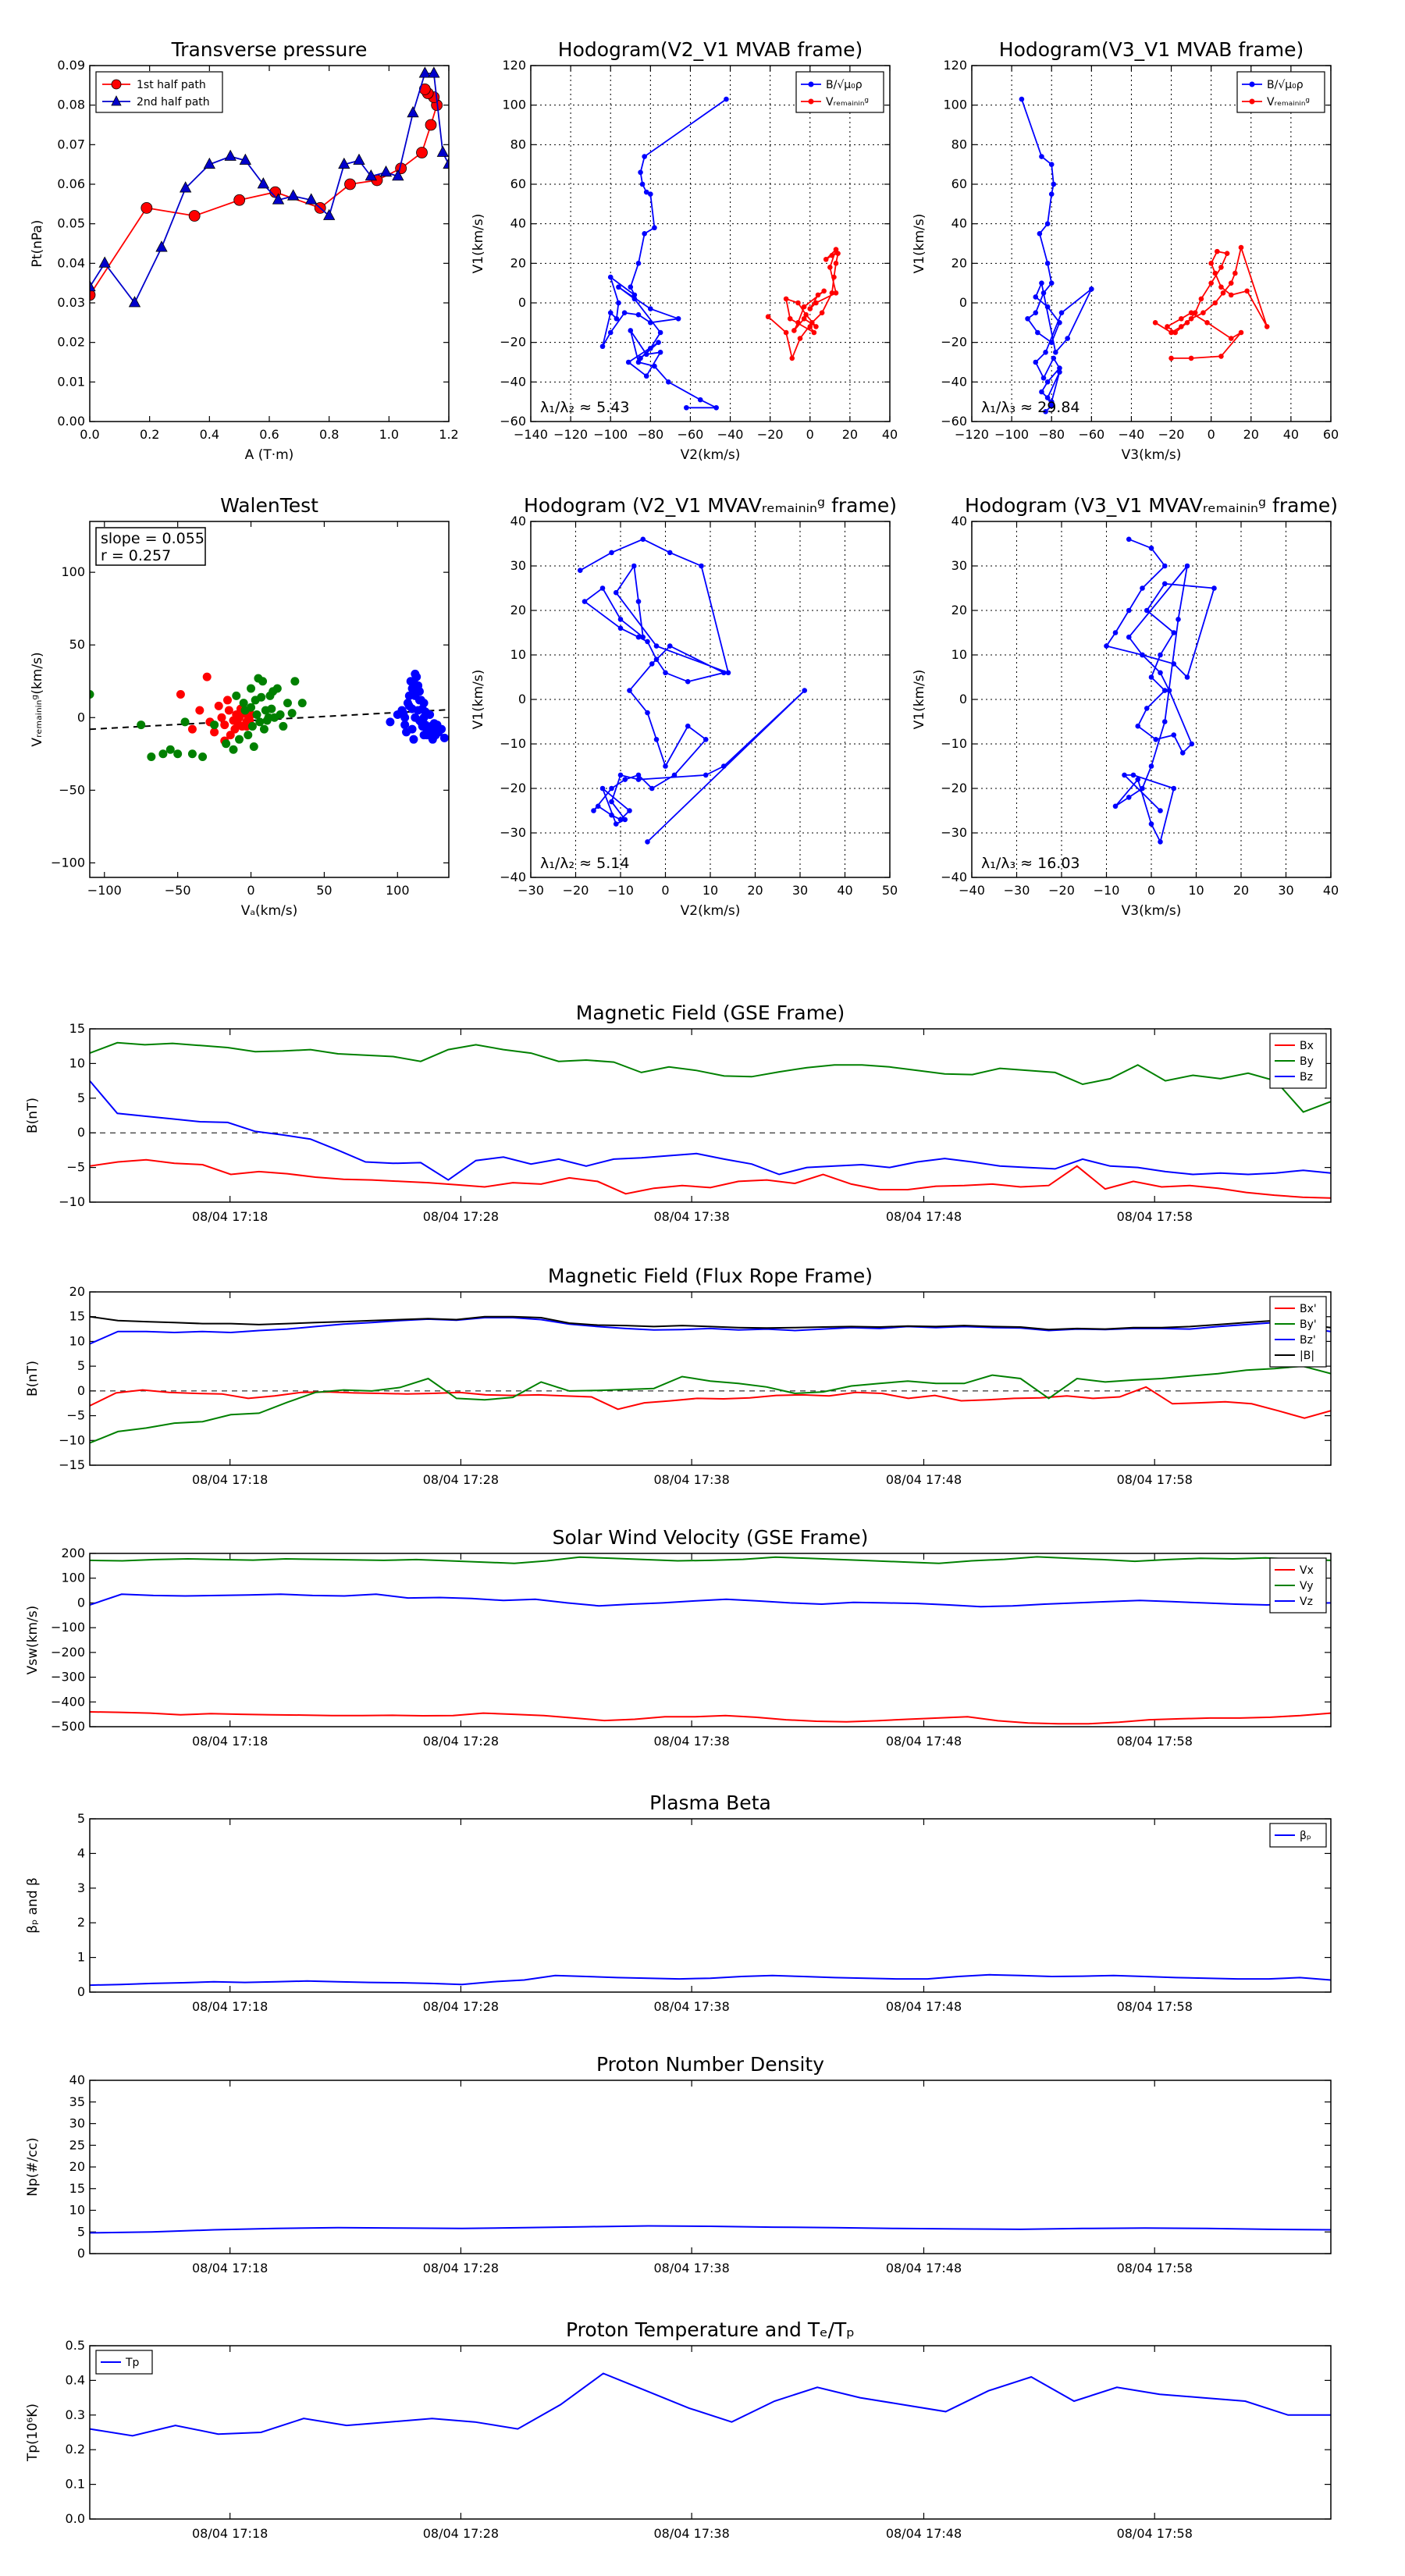  Describe the element at coordinates (461, 1479) in the screenshot. I see `time-tick-label: 08/04 17:28` at that location.